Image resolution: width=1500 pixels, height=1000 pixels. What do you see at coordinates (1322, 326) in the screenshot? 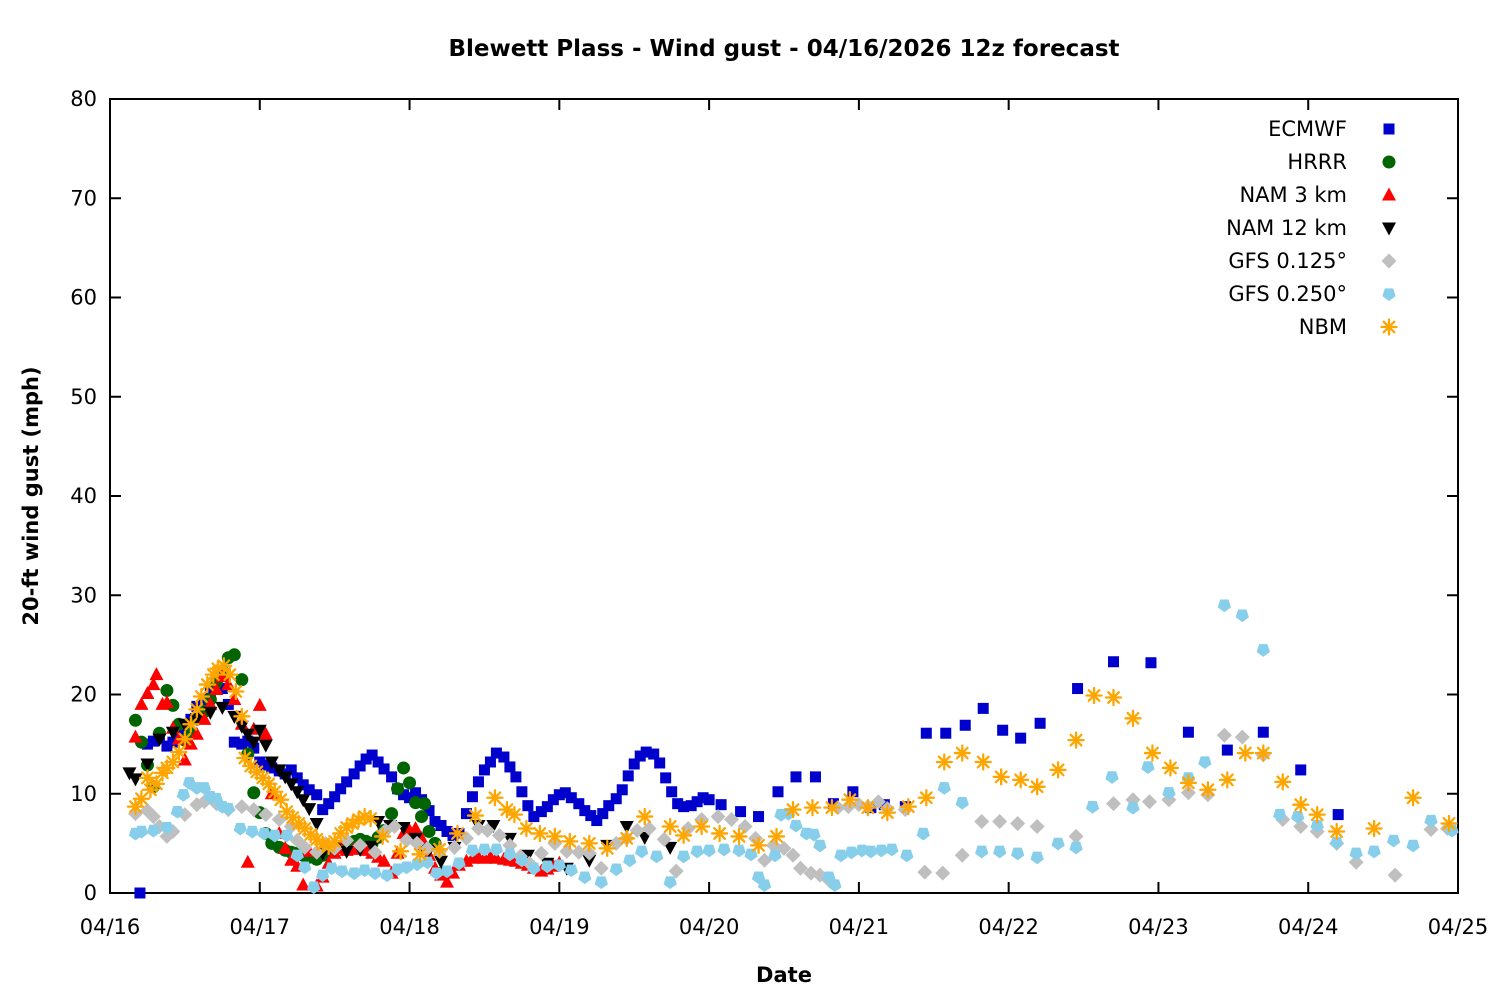
I see `legend-label: NBM` at bounding box center [1322, 326].